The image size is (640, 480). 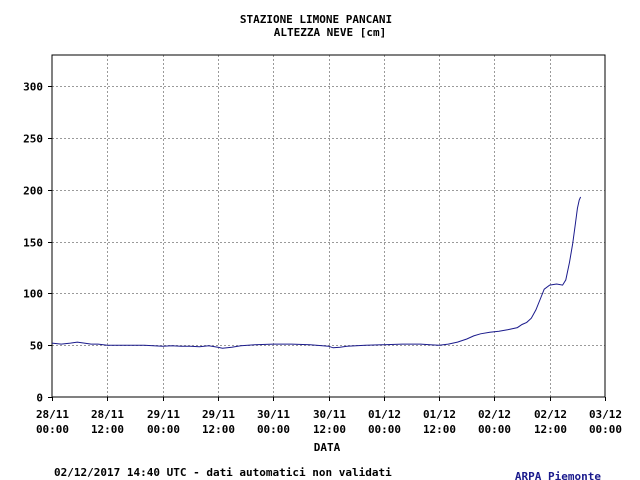 I want to click on brand-logo: ARPA Piemonte, so click(x=558, y=475).